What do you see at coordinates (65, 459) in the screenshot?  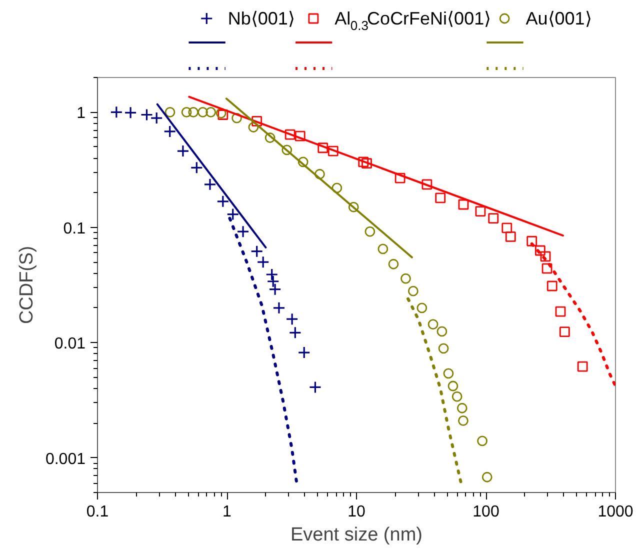 I see `y-tick-label: 0.001` at bounding box center [65, 459].